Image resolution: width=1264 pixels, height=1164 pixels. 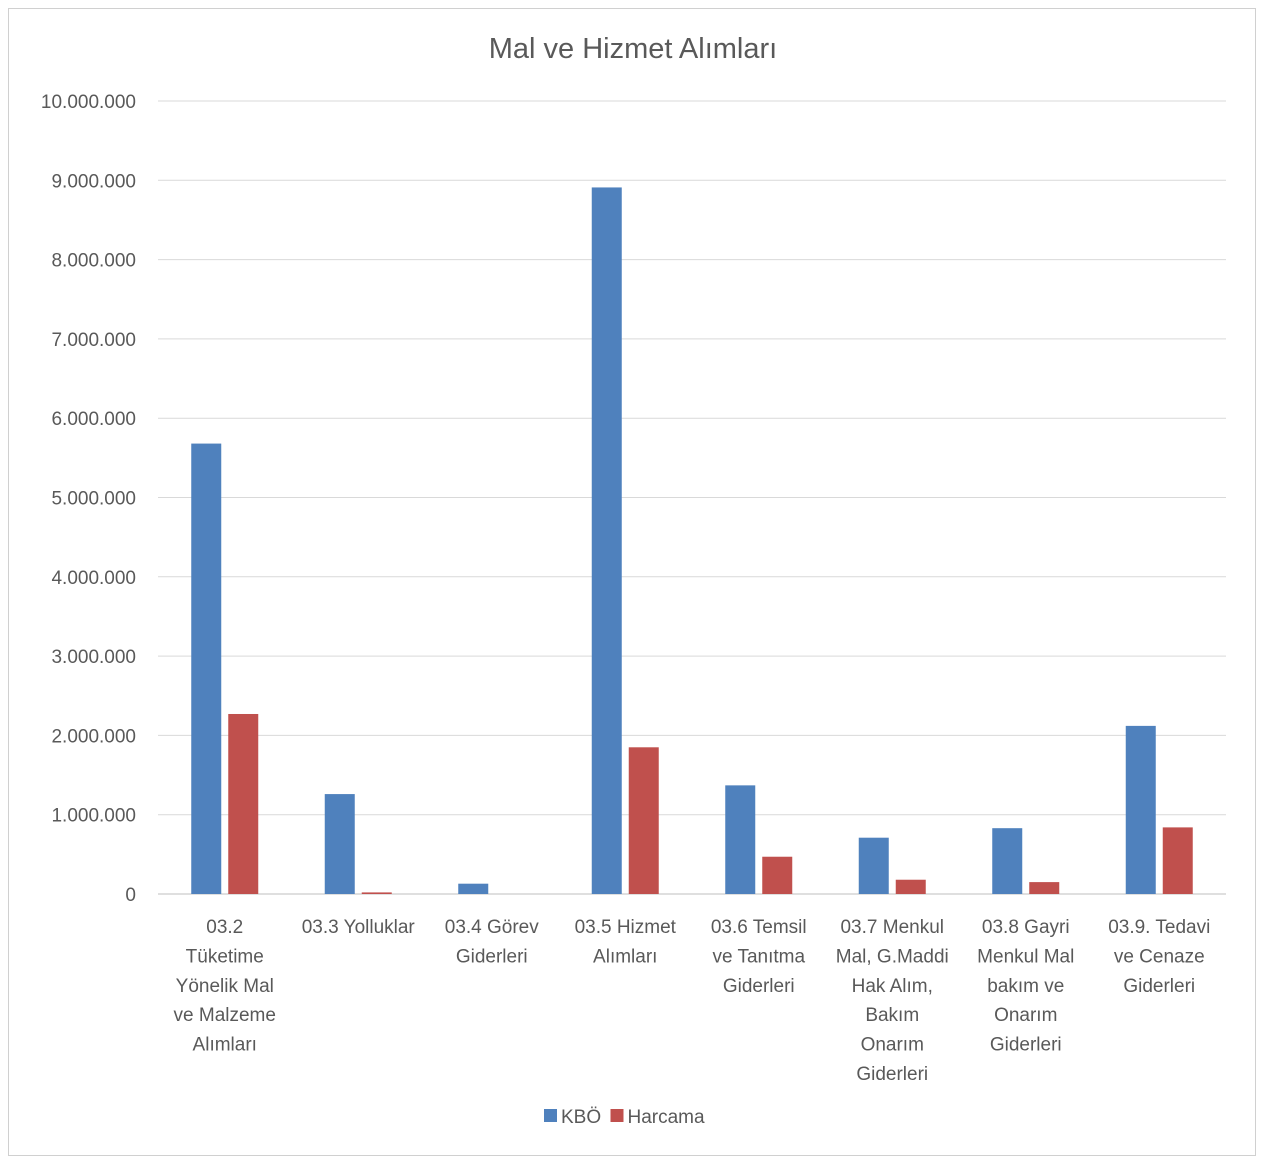 I want to click on y-tick-label: 6.000.000, so click(x=93, y=419).